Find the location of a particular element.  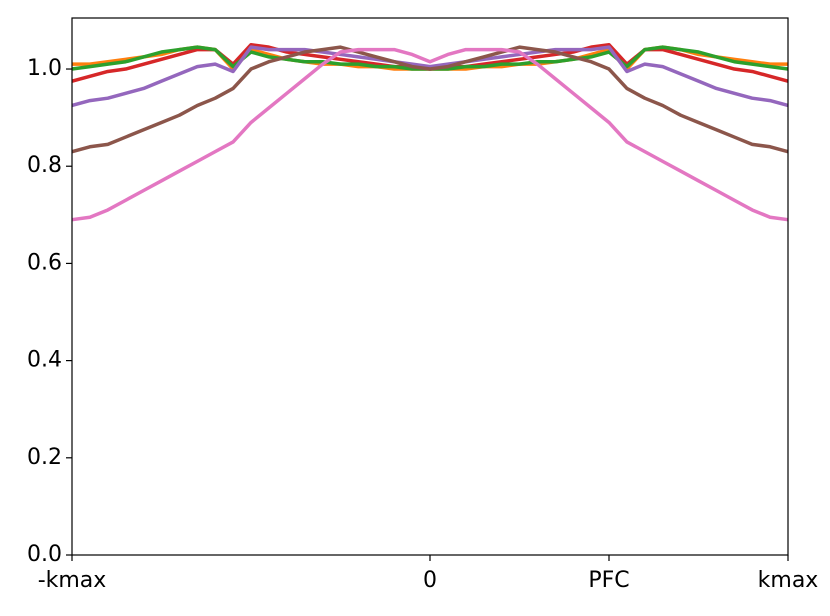

y-tick-label: 1.0 is located at coordinates (44, 68).